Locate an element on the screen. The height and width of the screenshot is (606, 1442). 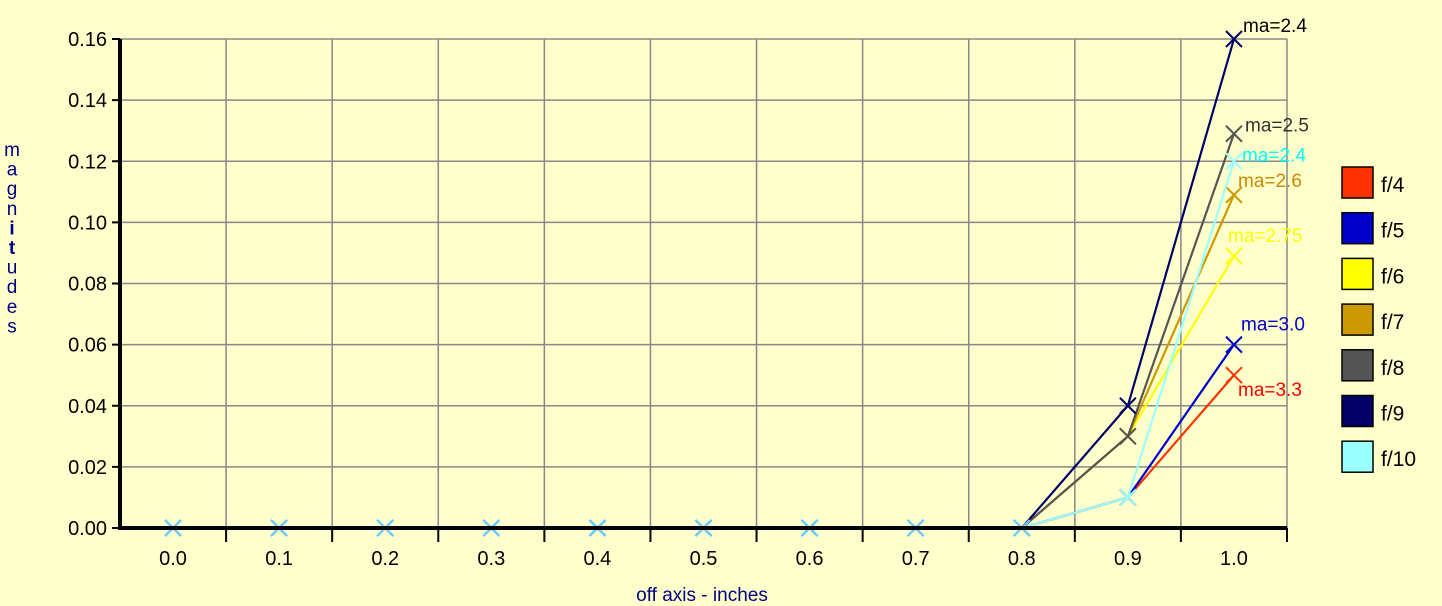
y-axis-title-letter: u is located at coordinates (12, 268).